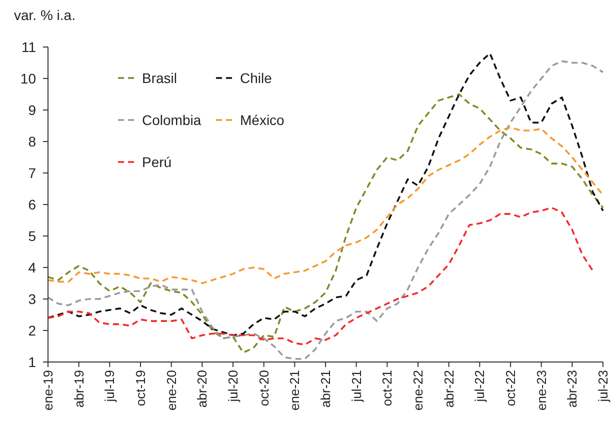 Image resolution: width=613 pixels, height=423 pixels. Describe the element at coordinates (326, 389) in the screenshot. I see `x-tick-label: abr-21` at that location.